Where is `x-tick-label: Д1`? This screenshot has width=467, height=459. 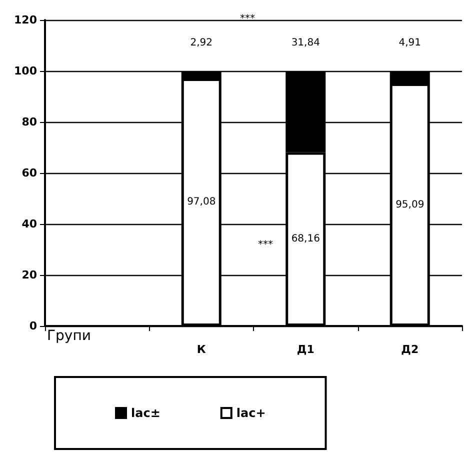 x-tick-label: Д1 is located at coordinates (305, 349).